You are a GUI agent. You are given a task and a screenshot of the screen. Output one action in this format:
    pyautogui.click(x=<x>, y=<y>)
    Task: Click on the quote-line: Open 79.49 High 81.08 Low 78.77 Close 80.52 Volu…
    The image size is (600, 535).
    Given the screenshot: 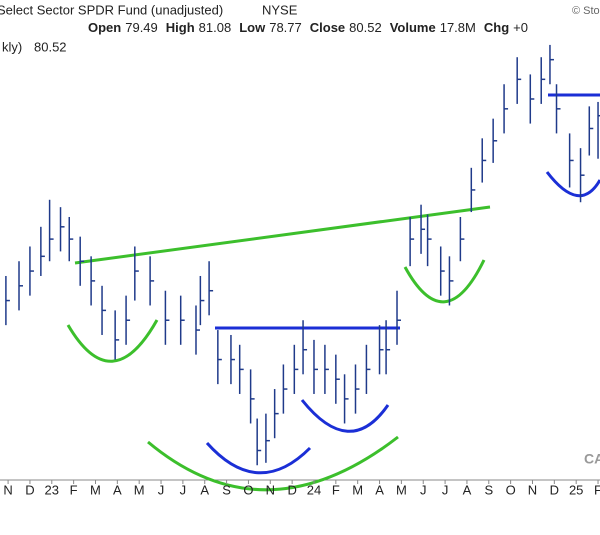 What is the action you would take?
    pyautogui.click(x=308, y=27)
    